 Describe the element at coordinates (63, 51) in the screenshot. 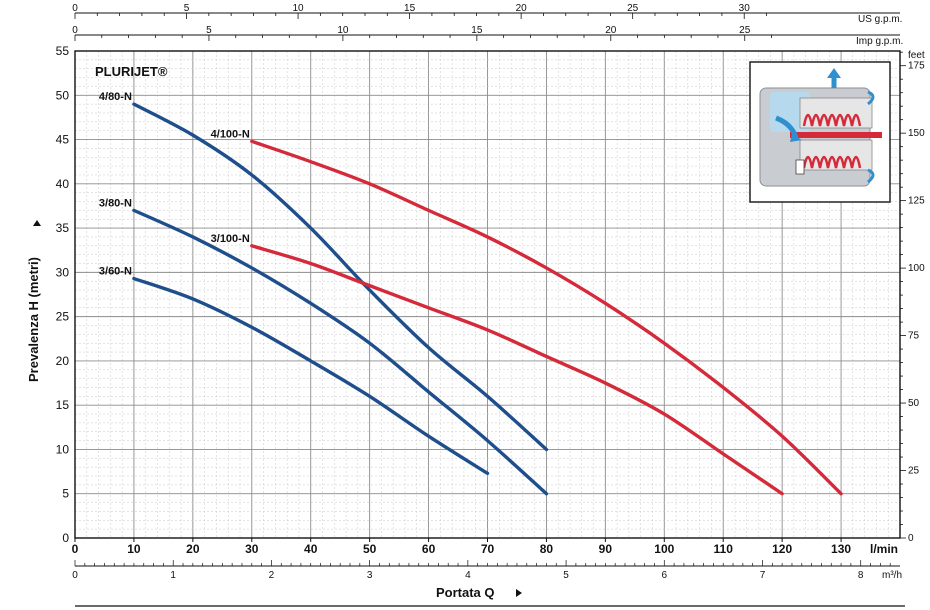

I see `y-tick-label: 55` at that location.